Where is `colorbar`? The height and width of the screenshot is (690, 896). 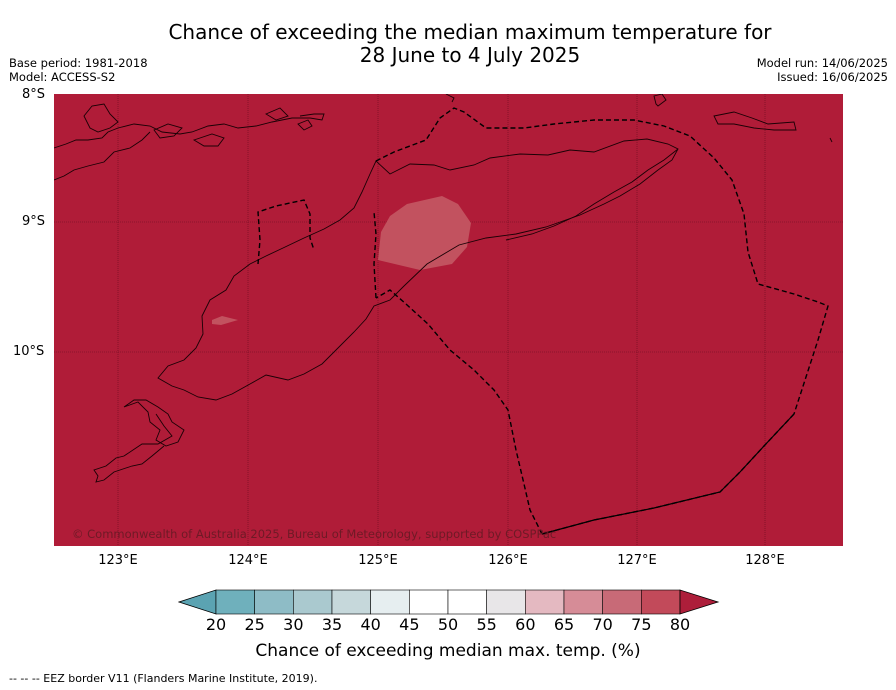
colorbar is located at coordinates (449, 602).